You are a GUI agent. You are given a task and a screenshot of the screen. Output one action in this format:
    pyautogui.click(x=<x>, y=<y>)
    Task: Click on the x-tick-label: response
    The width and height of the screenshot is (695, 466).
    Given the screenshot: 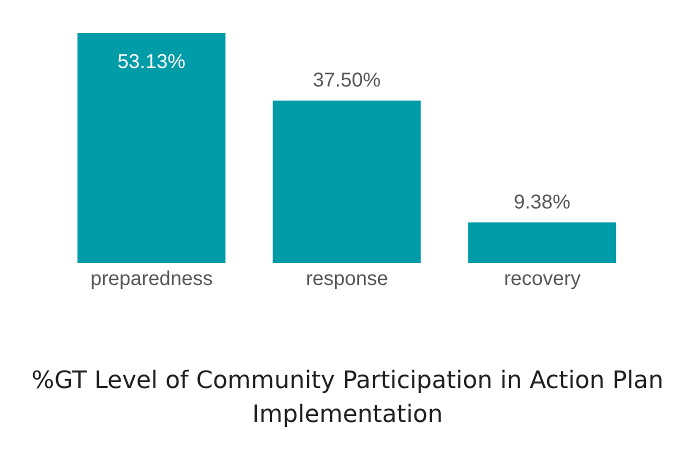 What is the action you would take?
    pyautogui.click(x=347, y=279)
    